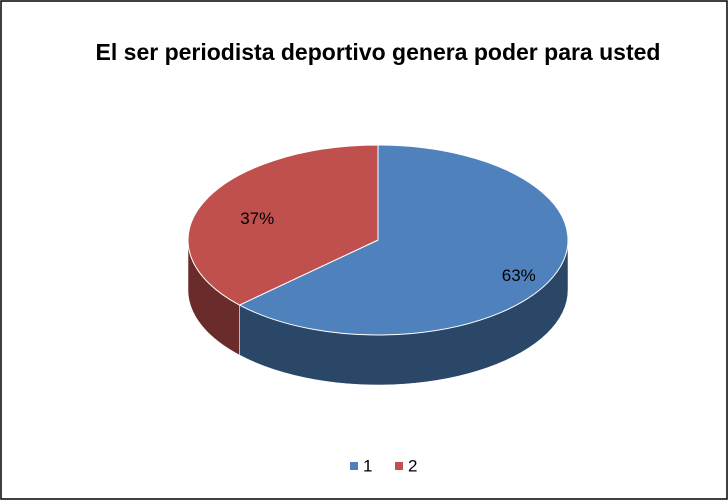 The width and height of the screenshot is (728, 501). I want to click on data-label: 63%, so click(519, 275).